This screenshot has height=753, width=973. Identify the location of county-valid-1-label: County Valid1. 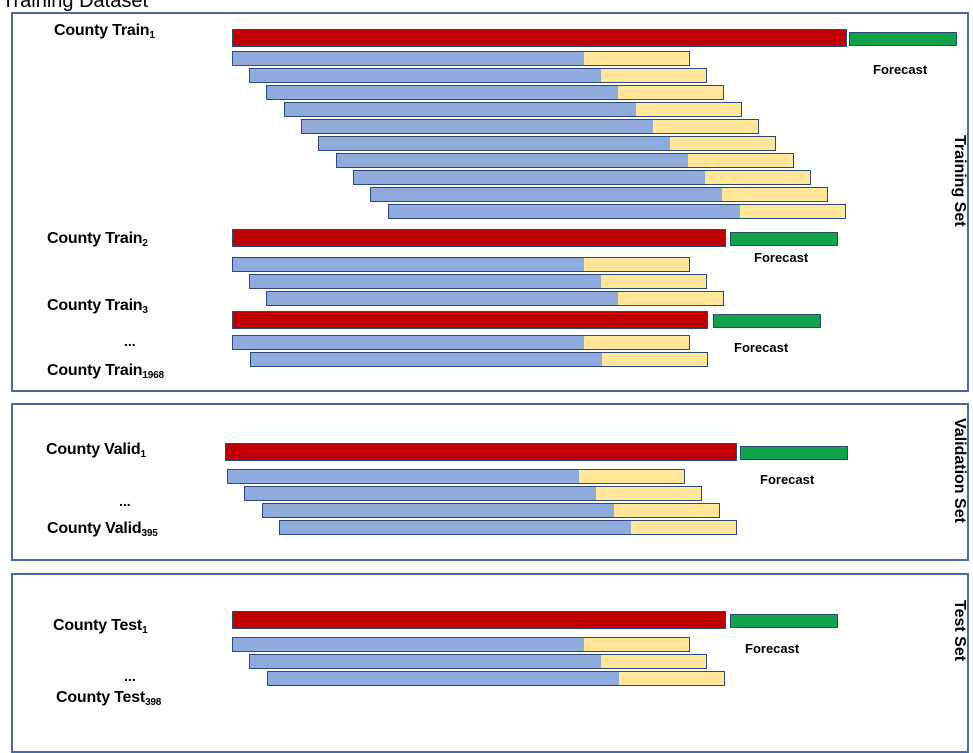
(96, 450).